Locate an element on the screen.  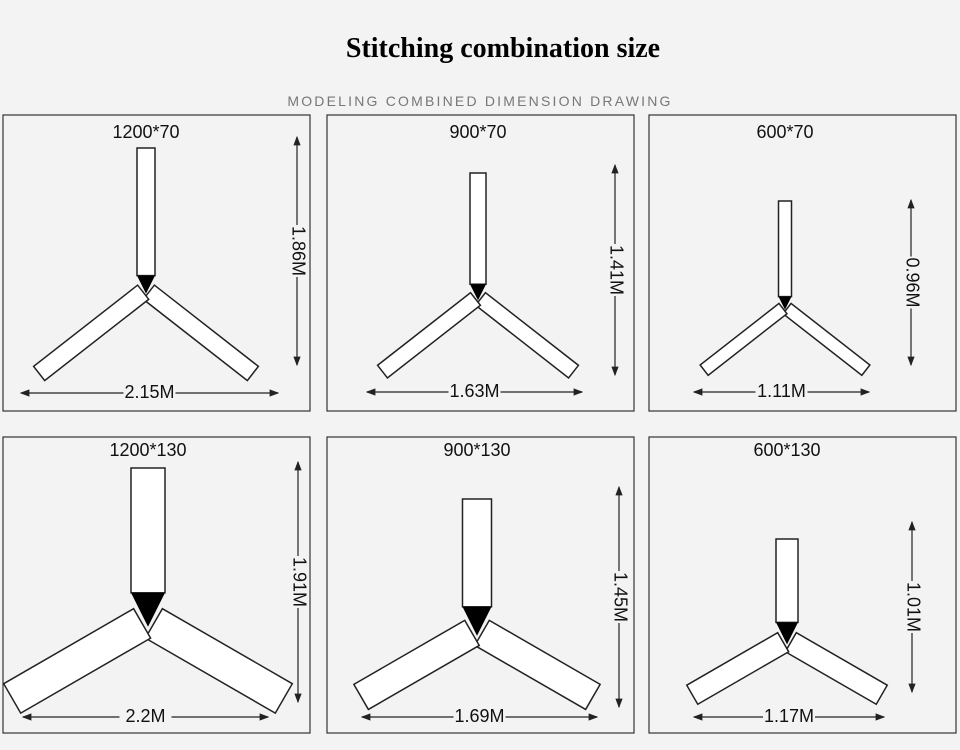
panel: 1200*70 1.86M 2.15M is located at coordinates (156, 263).